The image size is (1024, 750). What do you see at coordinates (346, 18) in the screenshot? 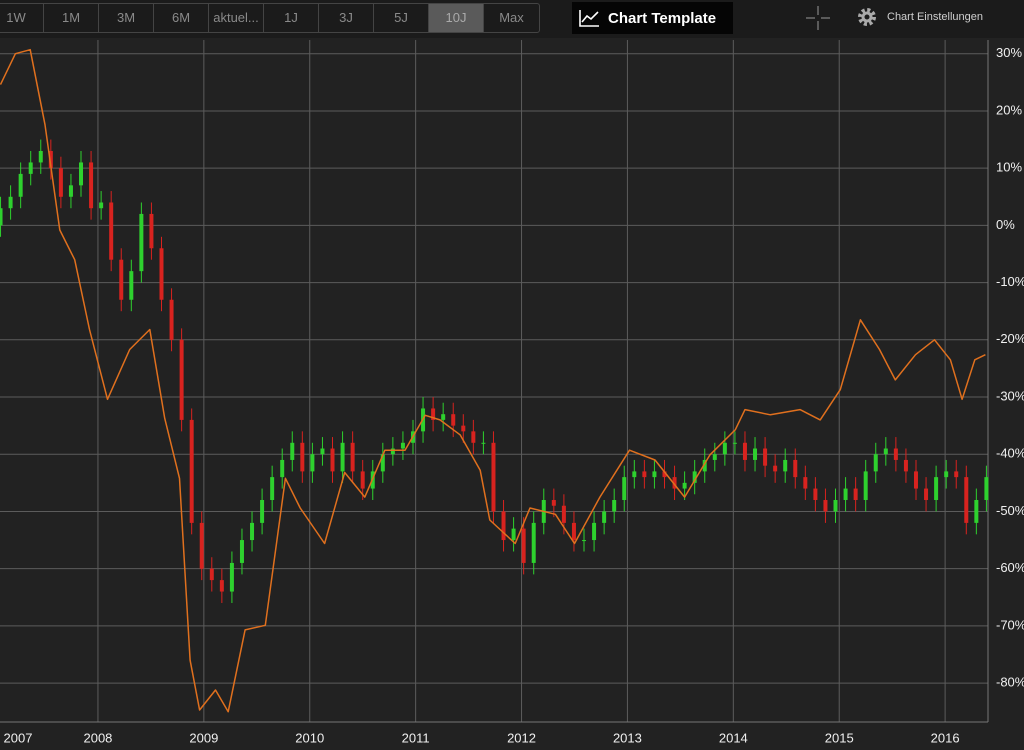
I see `range-button: 3J` at bounding box center [346, 18].